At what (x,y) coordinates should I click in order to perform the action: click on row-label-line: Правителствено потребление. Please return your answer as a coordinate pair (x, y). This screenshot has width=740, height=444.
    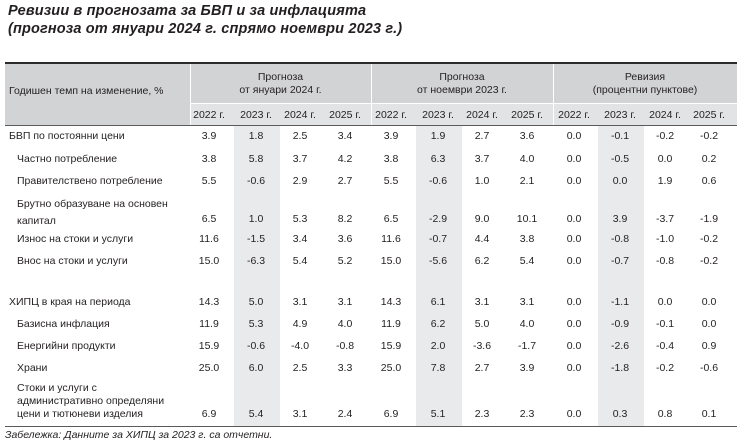
    Looking at the image, I should click on (90, 181).